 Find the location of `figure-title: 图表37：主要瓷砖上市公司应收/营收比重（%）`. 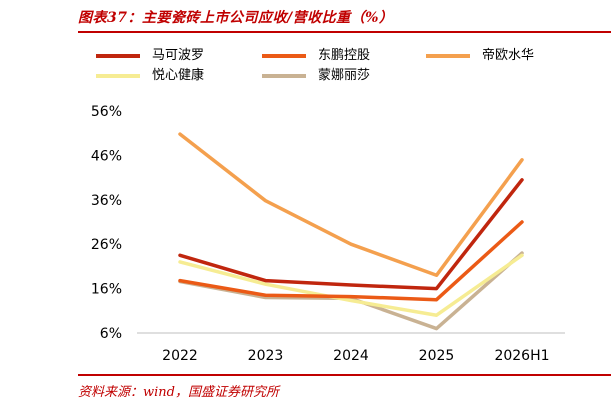

figure-title: 图表37：主要瓷砖上市公司应收/营收比重（%） is located at coordinates (236, 18).